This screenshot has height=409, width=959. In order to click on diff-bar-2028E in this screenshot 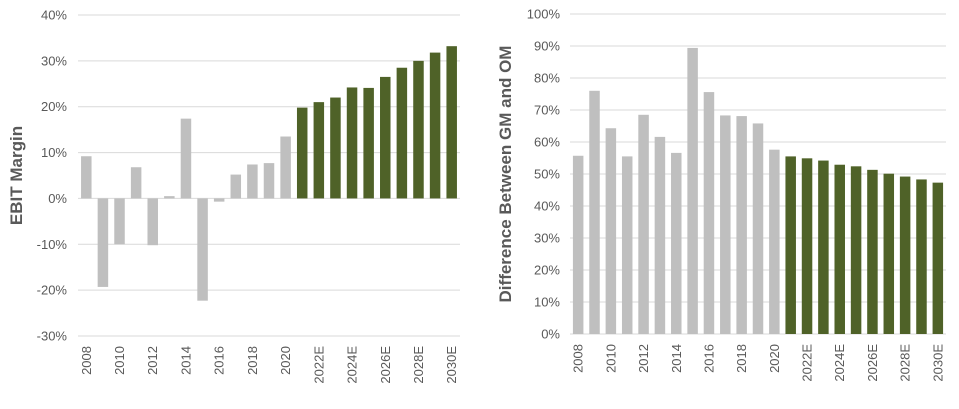, I will do `click(905, 255)`.